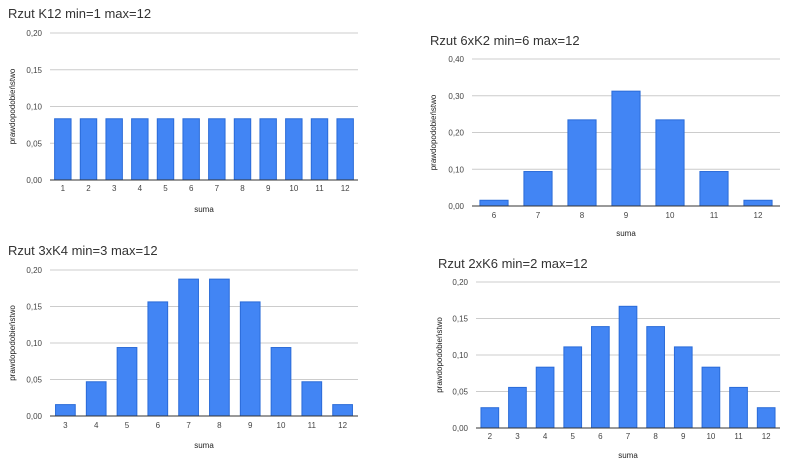 The image size is (800, 464). I want to click on y-tick-label: 0,30, so click(456, 96).